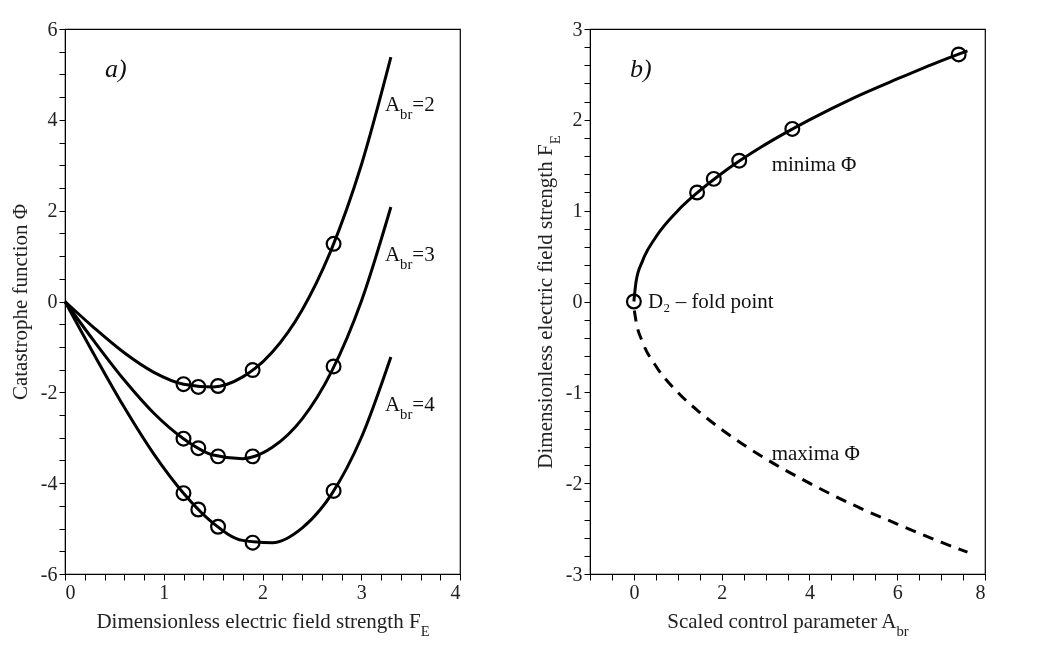 Image resolution: width=1059 pixels, height=666 pixels. Describe the element at coordinates (361, 591) in the screenshot. I see `x-tick-label: 3` at that location.